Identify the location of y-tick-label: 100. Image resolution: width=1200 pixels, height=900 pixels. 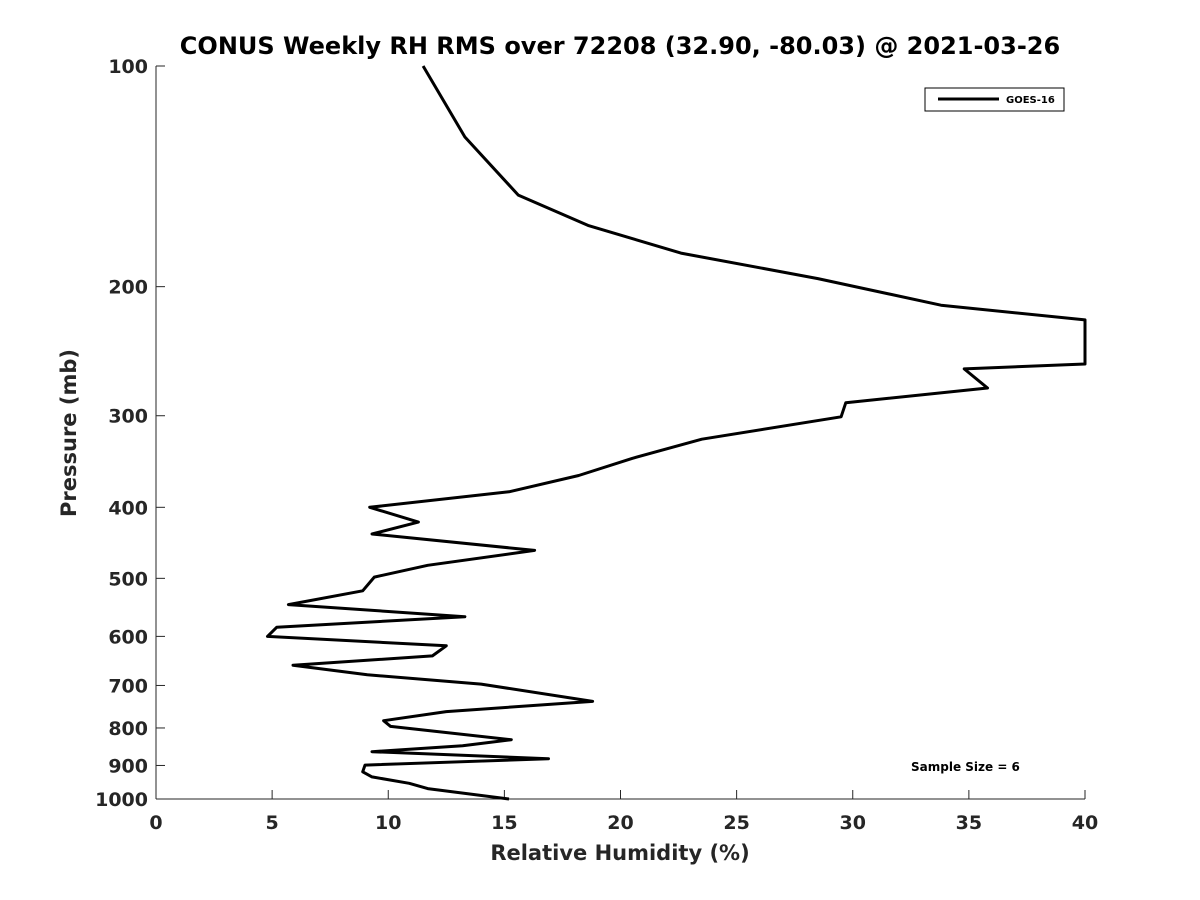
(128, 67).